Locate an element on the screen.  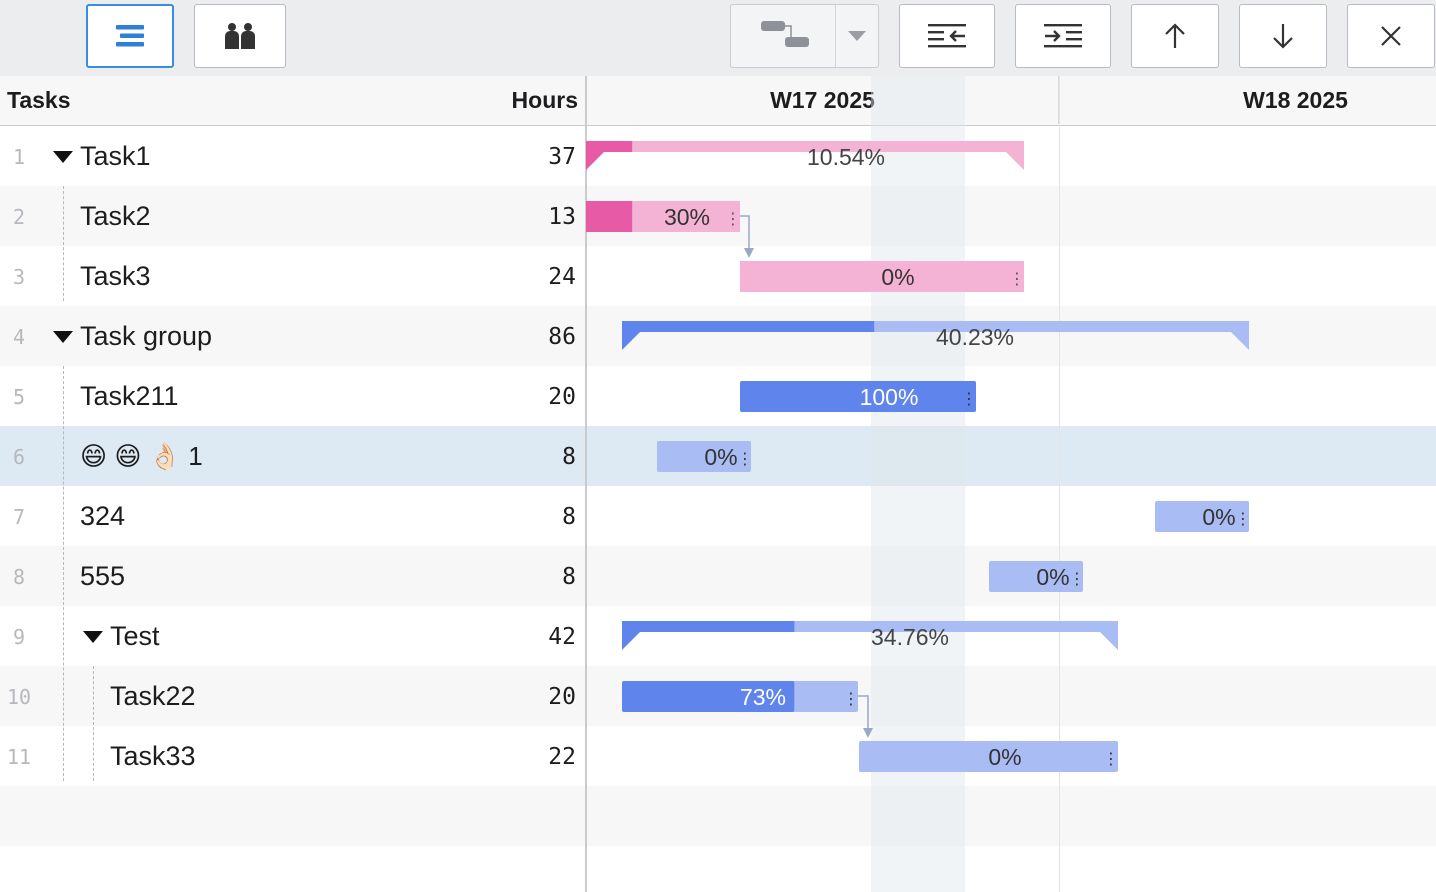
task-name: Task1 is located at coordinates (115, 156).